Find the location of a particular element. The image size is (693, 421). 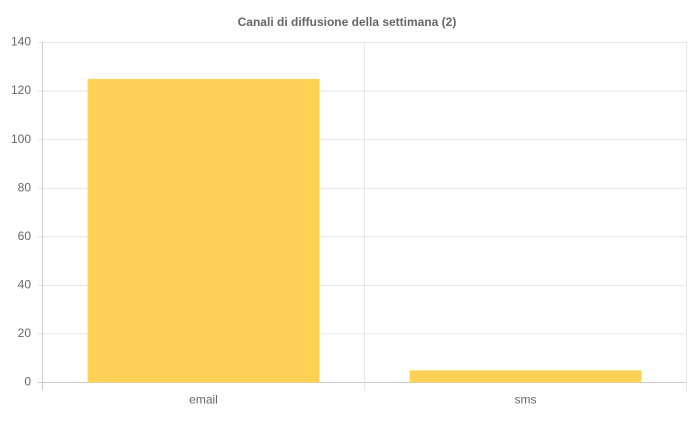

y-tick-label: 120 is located at coordinates (21, 90).